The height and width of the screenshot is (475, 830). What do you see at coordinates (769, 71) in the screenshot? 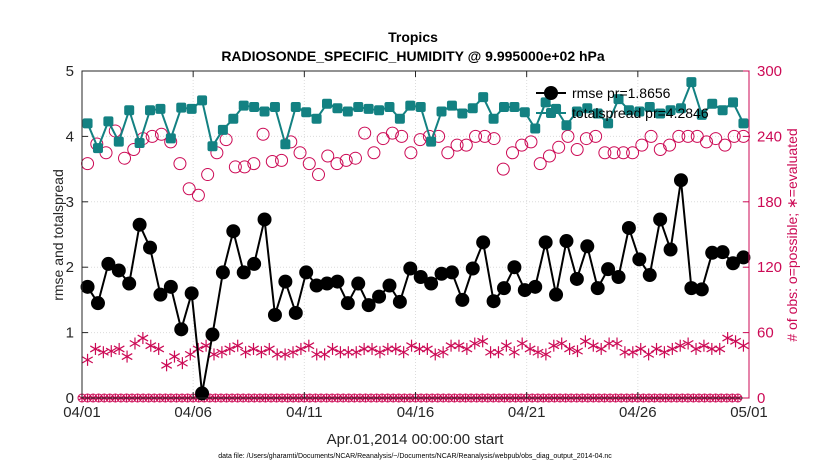
I see `y2-tick-label: 300` at bounding box center [769, 71].